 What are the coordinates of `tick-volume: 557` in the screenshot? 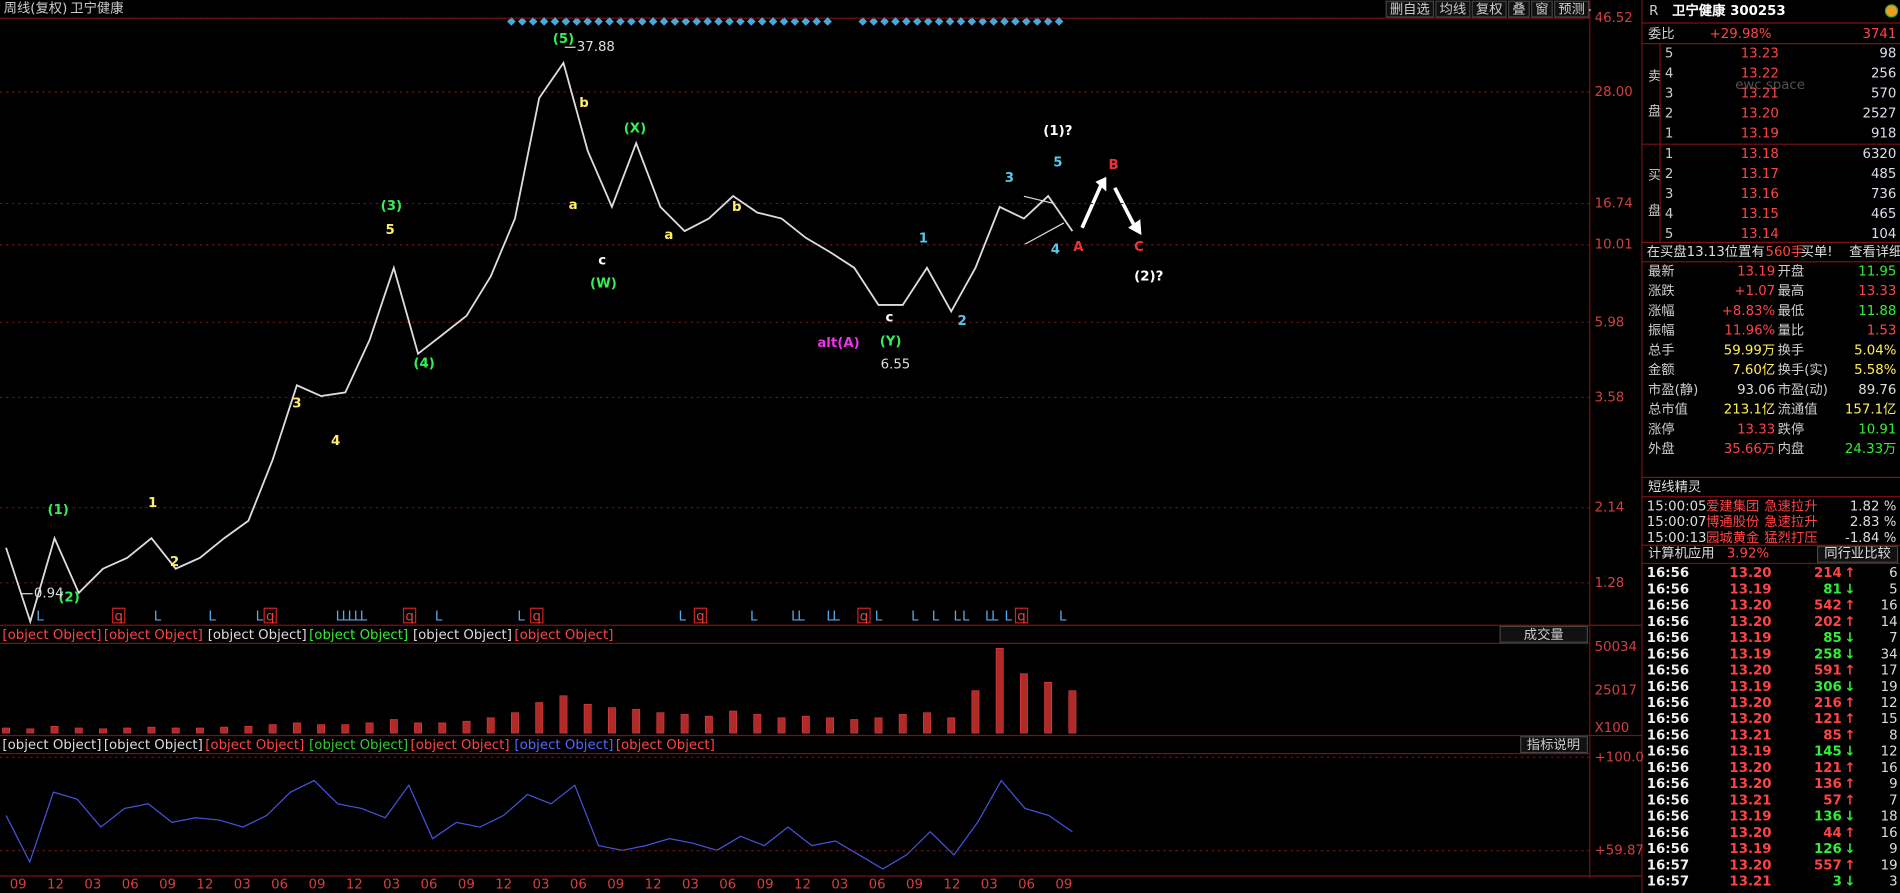 It's located at (1828, 865).